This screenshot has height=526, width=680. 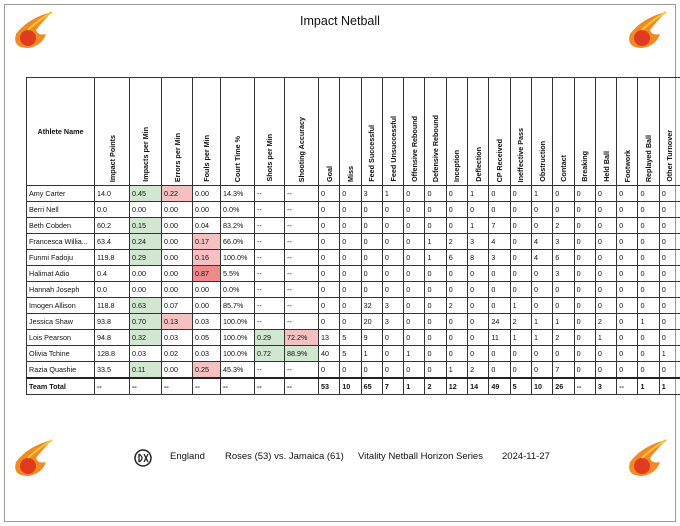 What do you see at coordinates (60, 193) in the screenshot?
I see `athlete-name: Amy Carter` at bounding box center [60, 193].